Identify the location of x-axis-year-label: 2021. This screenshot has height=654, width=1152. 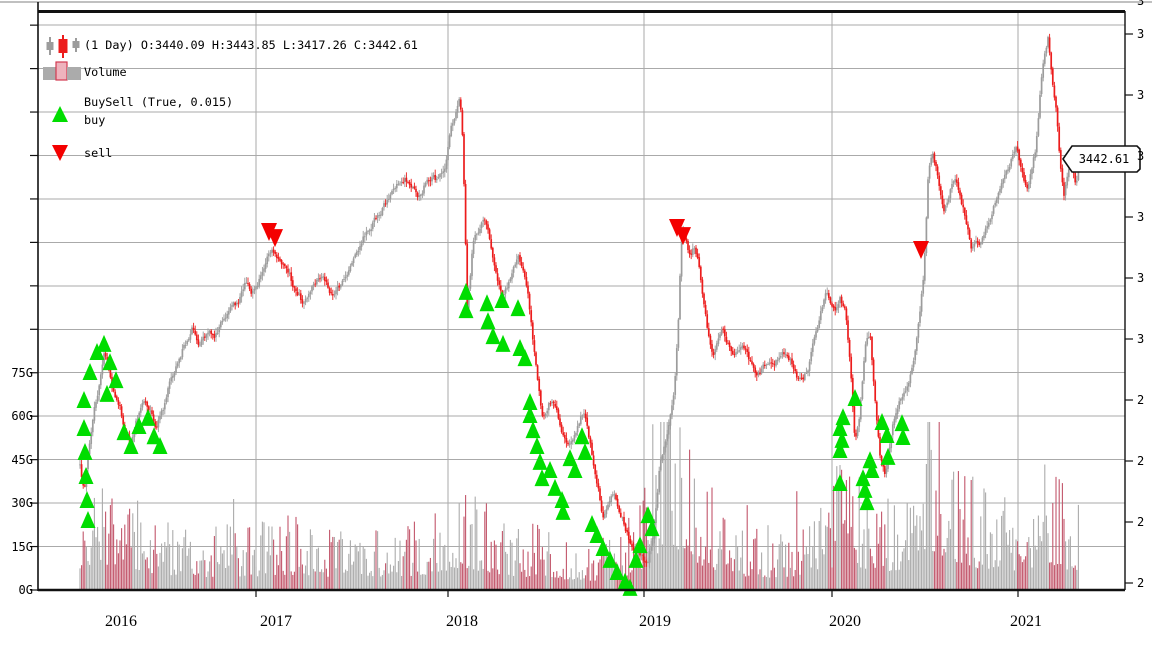
(1026, 621).